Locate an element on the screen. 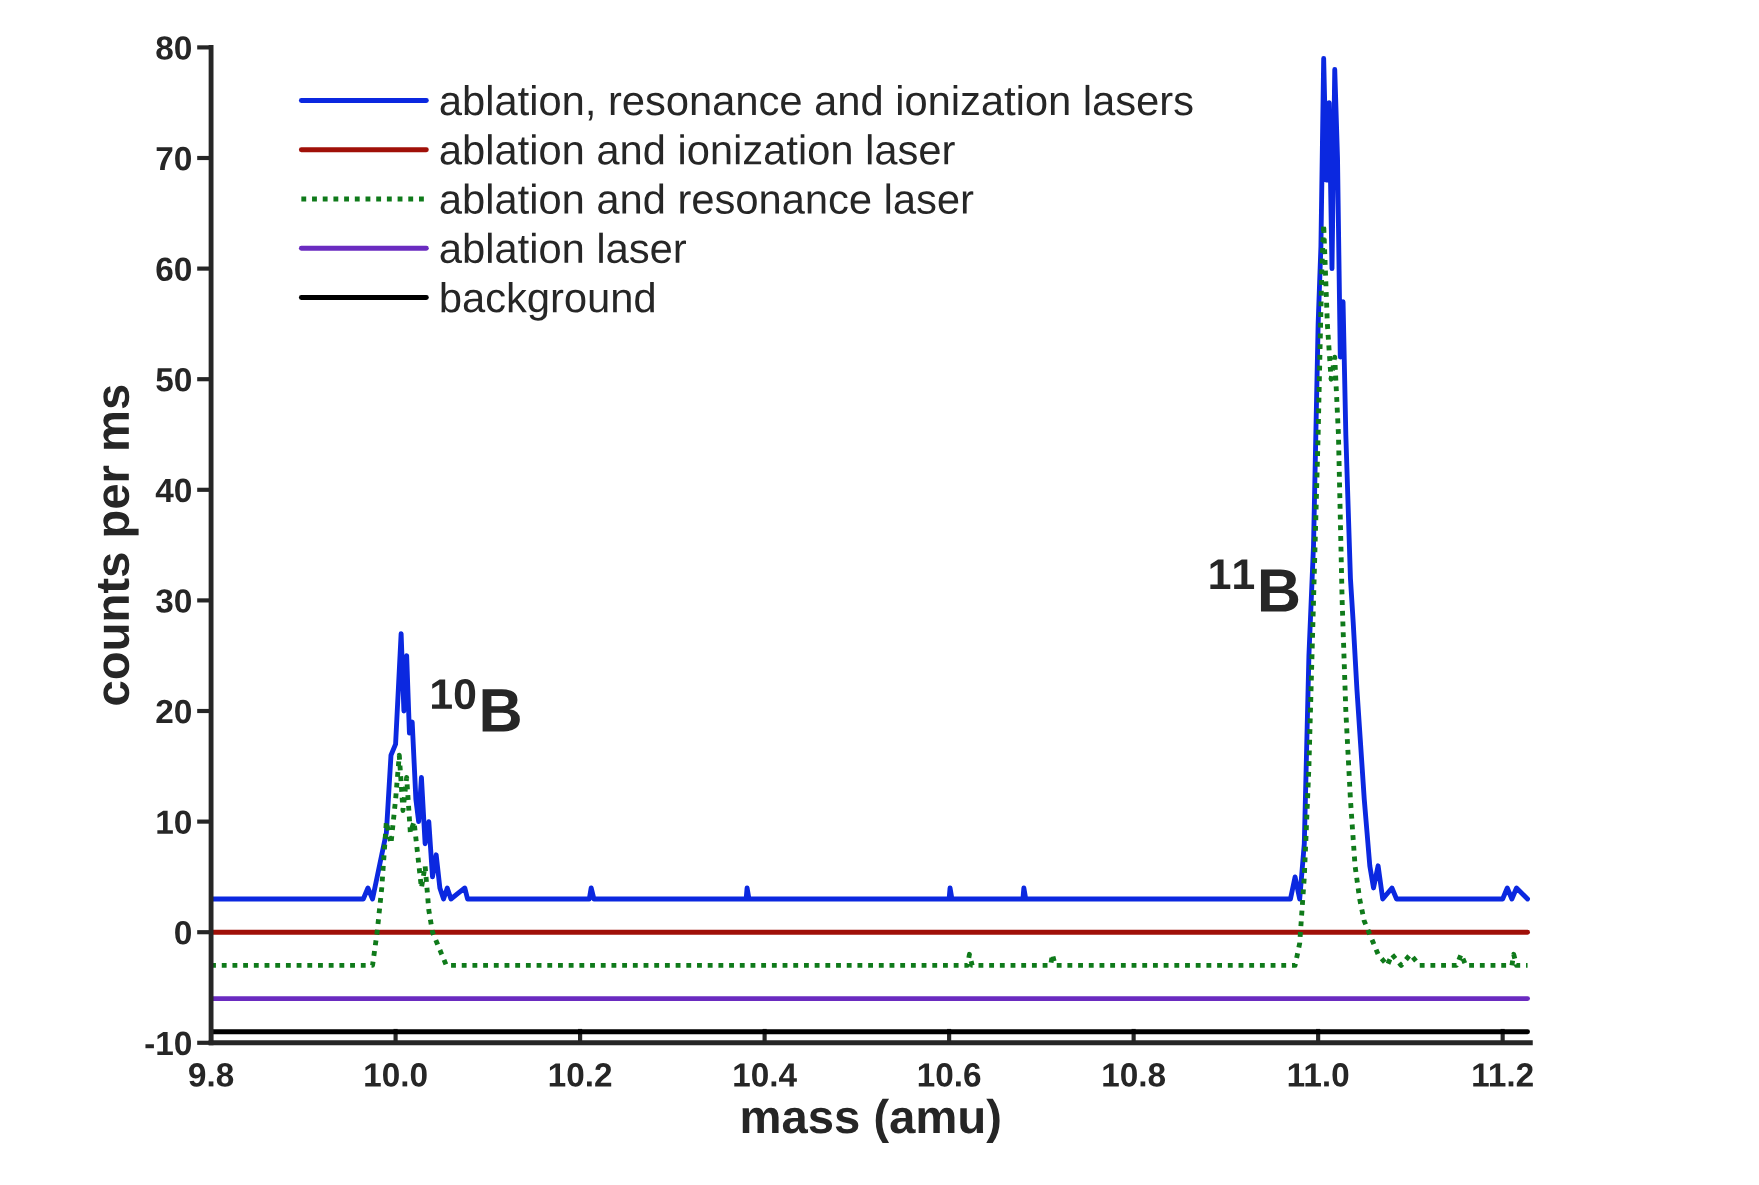  y-tick-label: 60 is located at coordinates (173, 269).